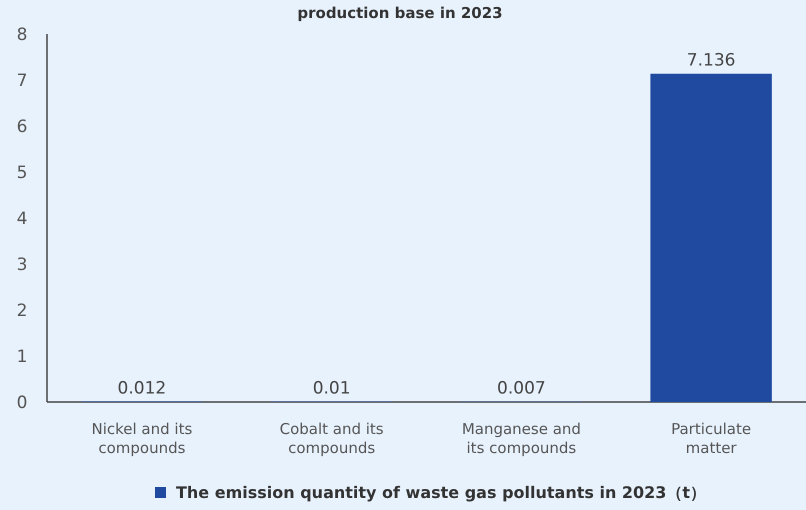 This screenshot has height=510, width=806. I want to click on x-tick-label: Manganese and its compounds, so click(521, 438).